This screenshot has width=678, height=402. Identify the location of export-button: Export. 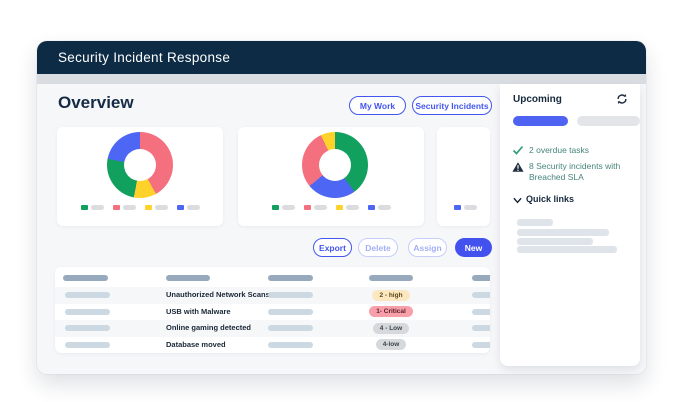
(332, 247).